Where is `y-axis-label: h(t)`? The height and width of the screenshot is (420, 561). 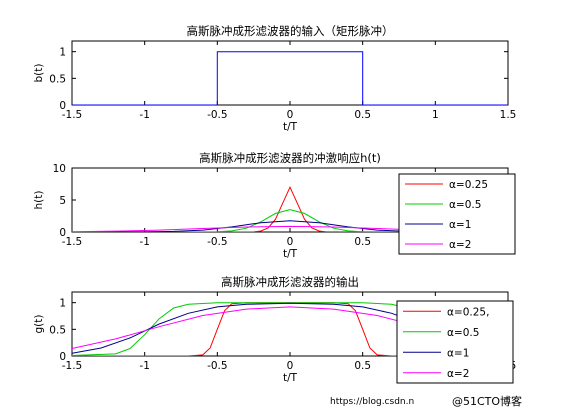
y-axis-label: h(t) is located at coordinates (39, 200).